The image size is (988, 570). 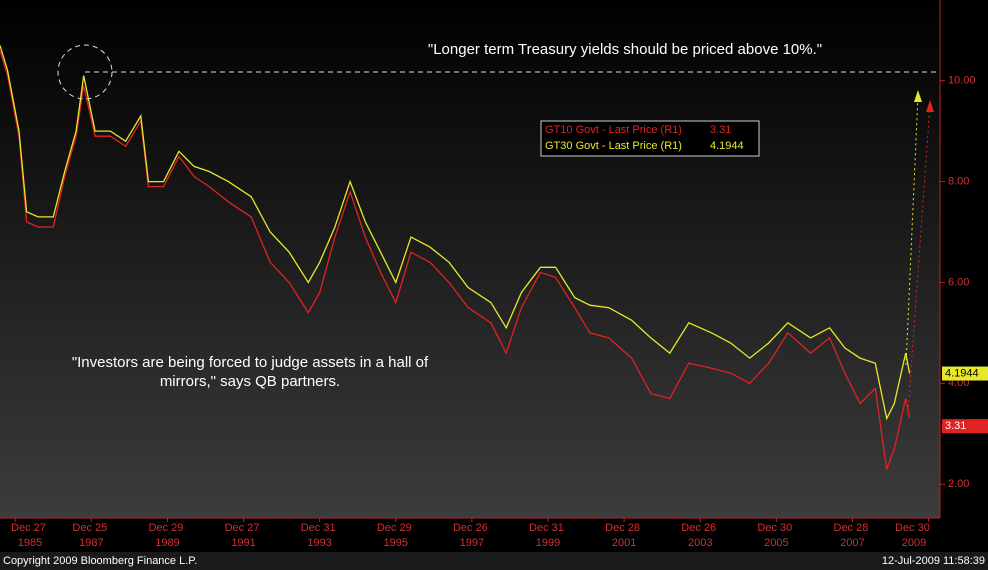 I want to click on legend, so click(x=650, y=138).